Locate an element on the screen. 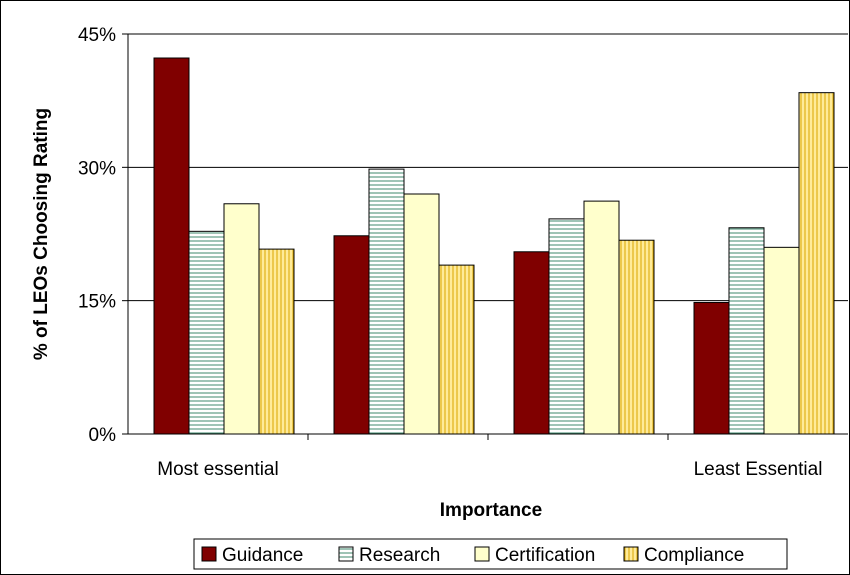 The width and height of the screenshot is (850, 575). y-tick-label: 0% is located at coordinates (103, 435).